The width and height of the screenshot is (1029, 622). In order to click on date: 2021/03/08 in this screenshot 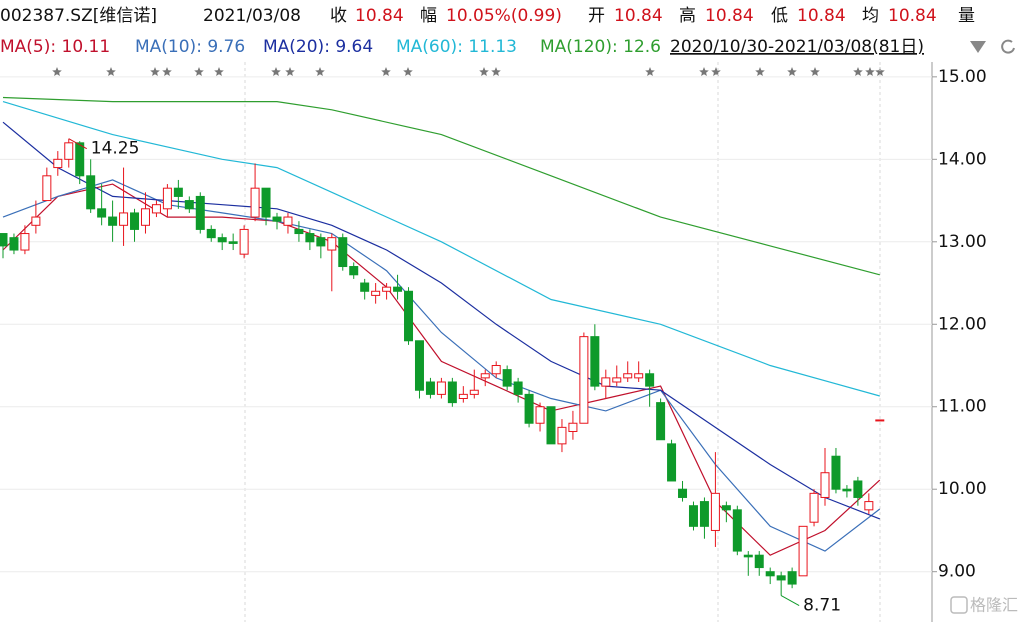, I will do `click(252, 16)`.